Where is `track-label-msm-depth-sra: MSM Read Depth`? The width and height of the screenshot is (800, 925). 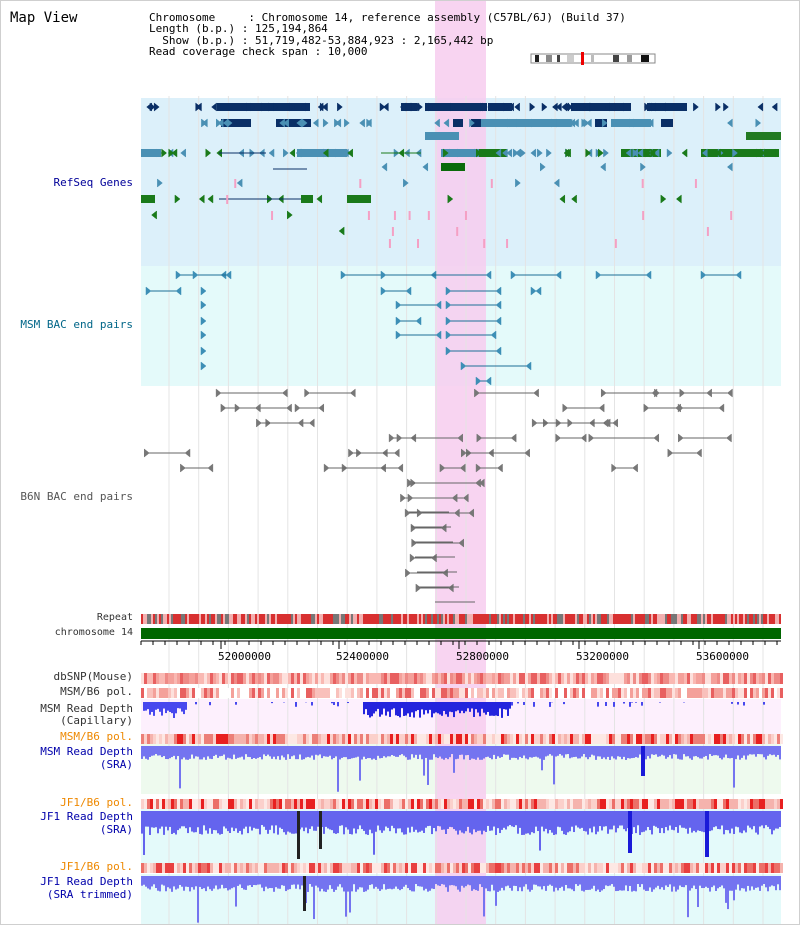 track-label-msm-depth-sra: MSM Read Depth is located at coordinates (86, 751).